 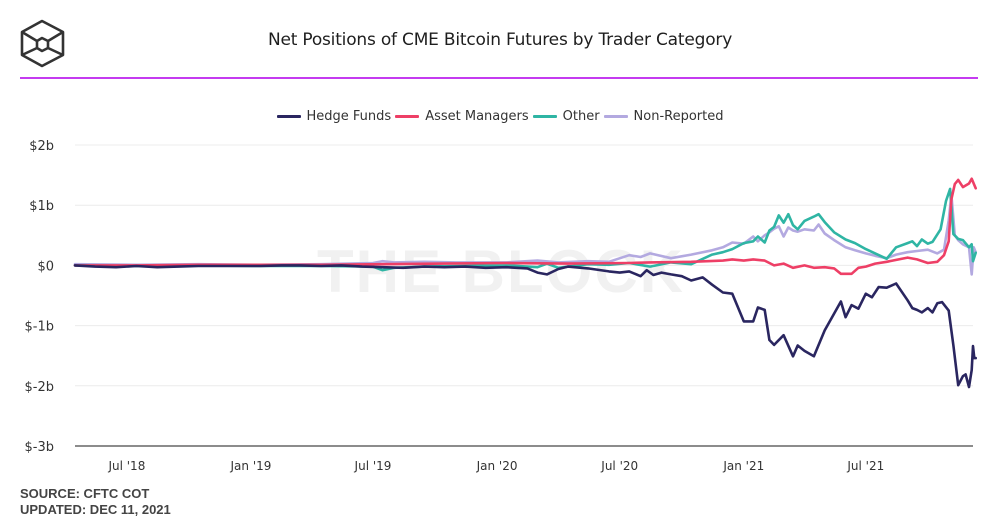 What do you see at coordinates (497, 466) in the screenshot?
I see `x-tick-label: Jan '20` at bounding box center [497, 466].